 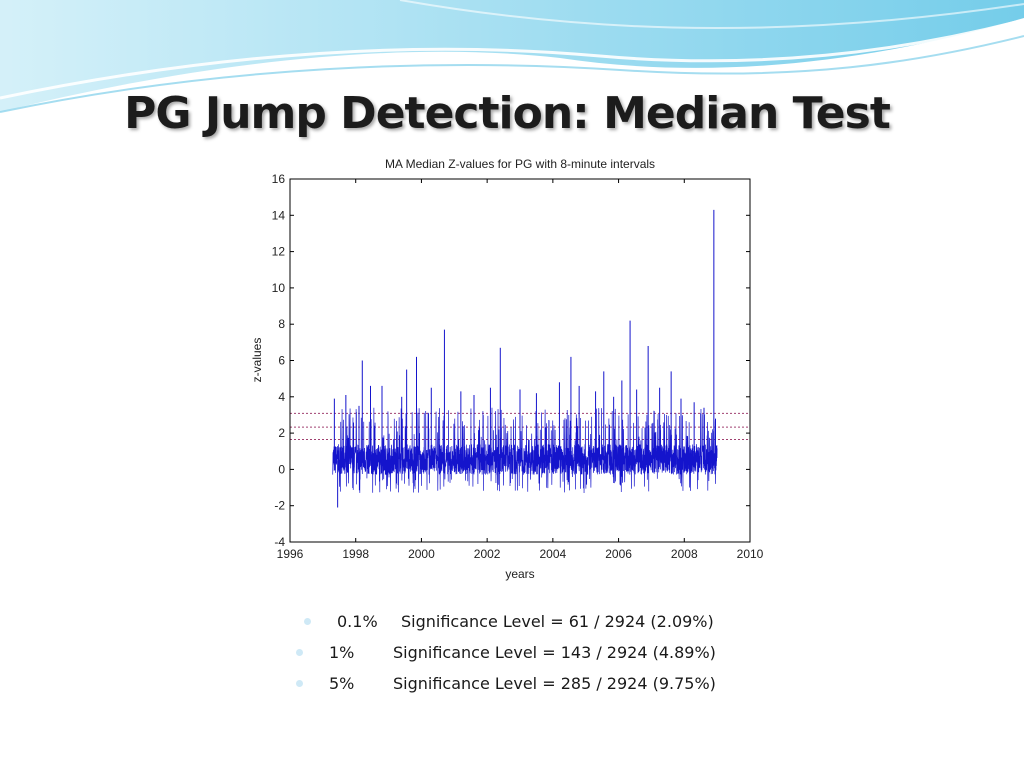 I want to click on y-tick-label: 10, so click(x=279, y=288).